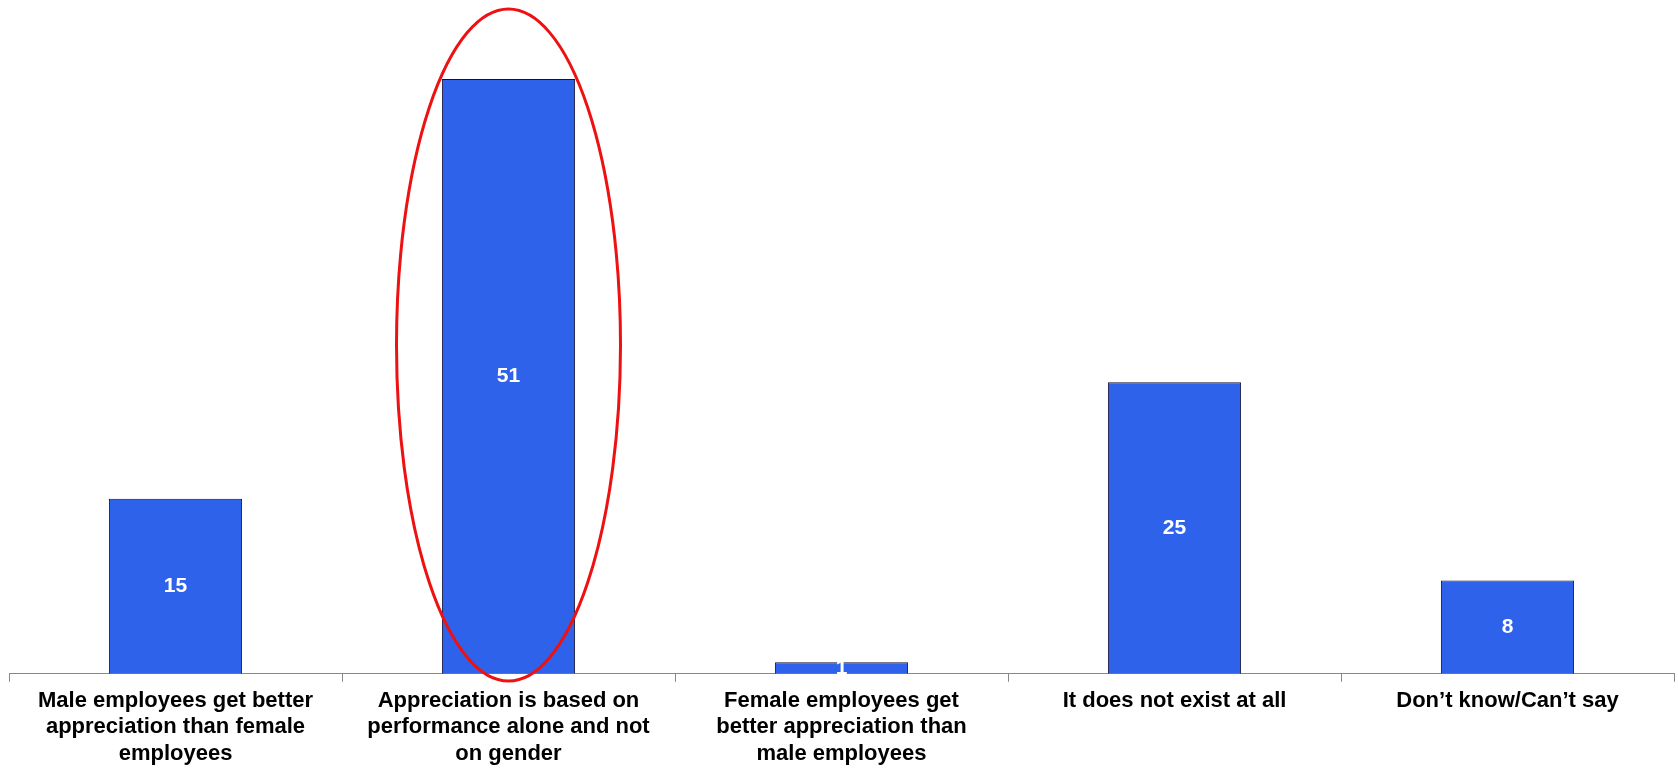 This screenshot has height=777, width=1678. I want to click on x-tick-label: Male employees get better appreciation than female employees, so click(175, 726).